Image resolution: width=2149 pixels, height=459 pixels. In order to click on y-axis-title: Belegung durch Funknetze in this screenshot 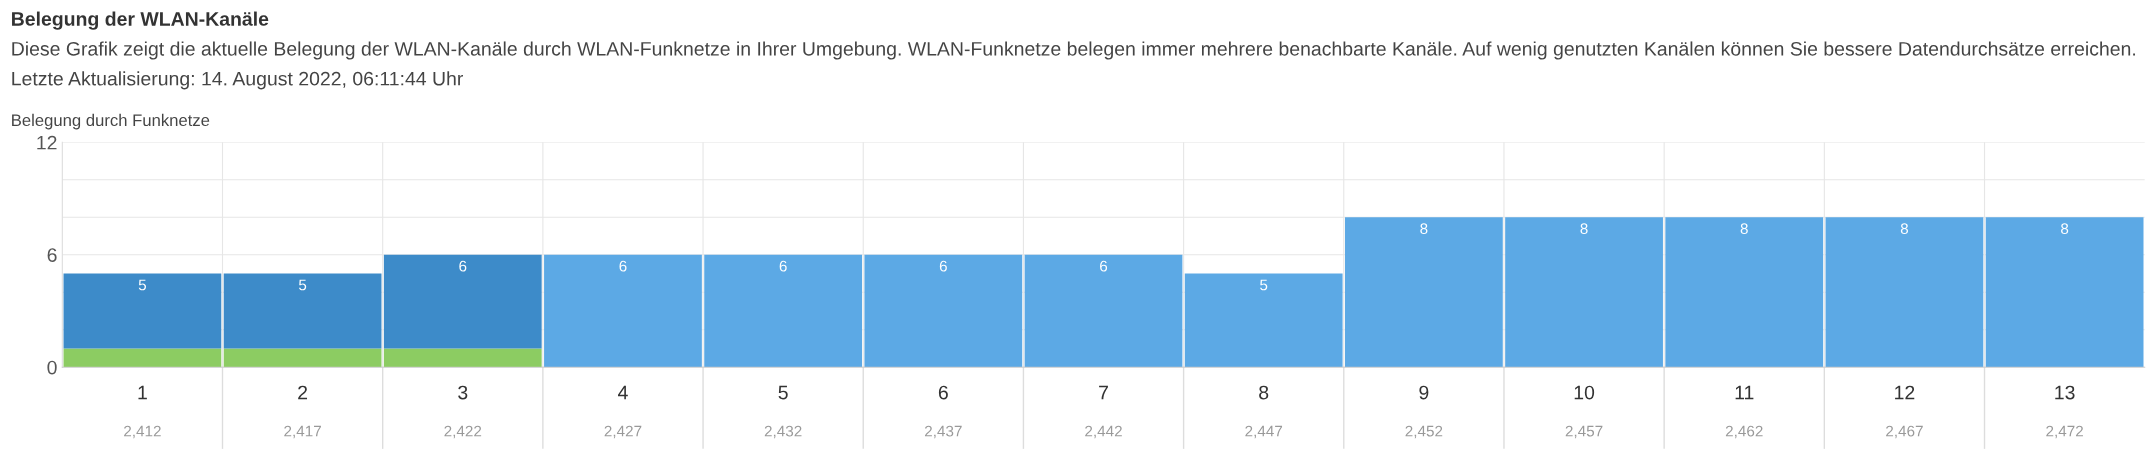, I will do `click(111, 121)`.